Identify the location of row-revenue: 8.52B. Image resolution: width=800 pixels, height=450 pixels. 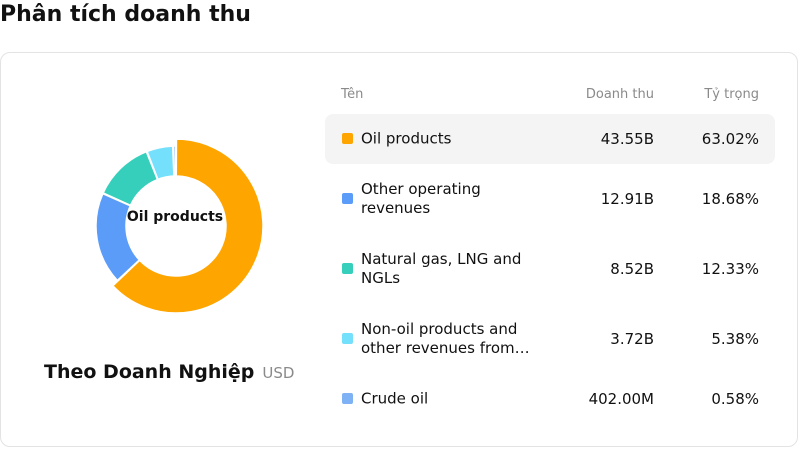
(632, 269).